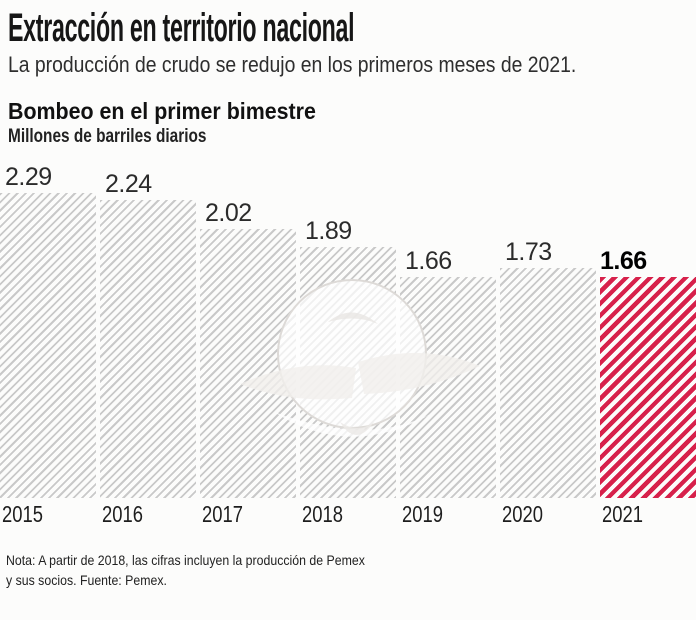 The width and height of the screenshot is (696, 620). I want to click on axis-label-2016: 2016, so click(122, 514).